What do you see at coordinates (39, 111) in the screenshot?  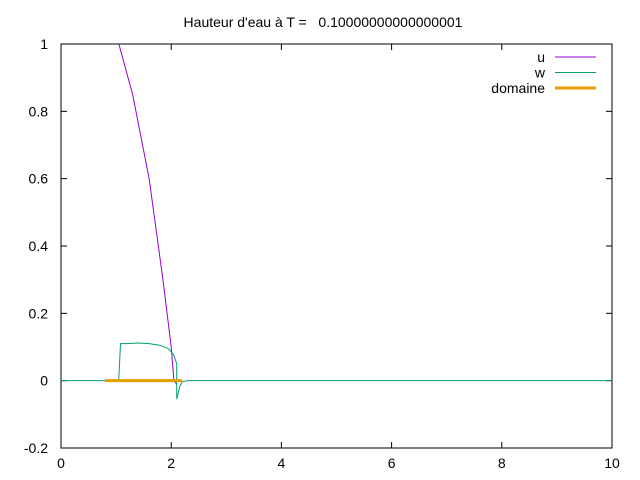 I see `y-tick-label: 0.8` at bounding box center [39, 111].